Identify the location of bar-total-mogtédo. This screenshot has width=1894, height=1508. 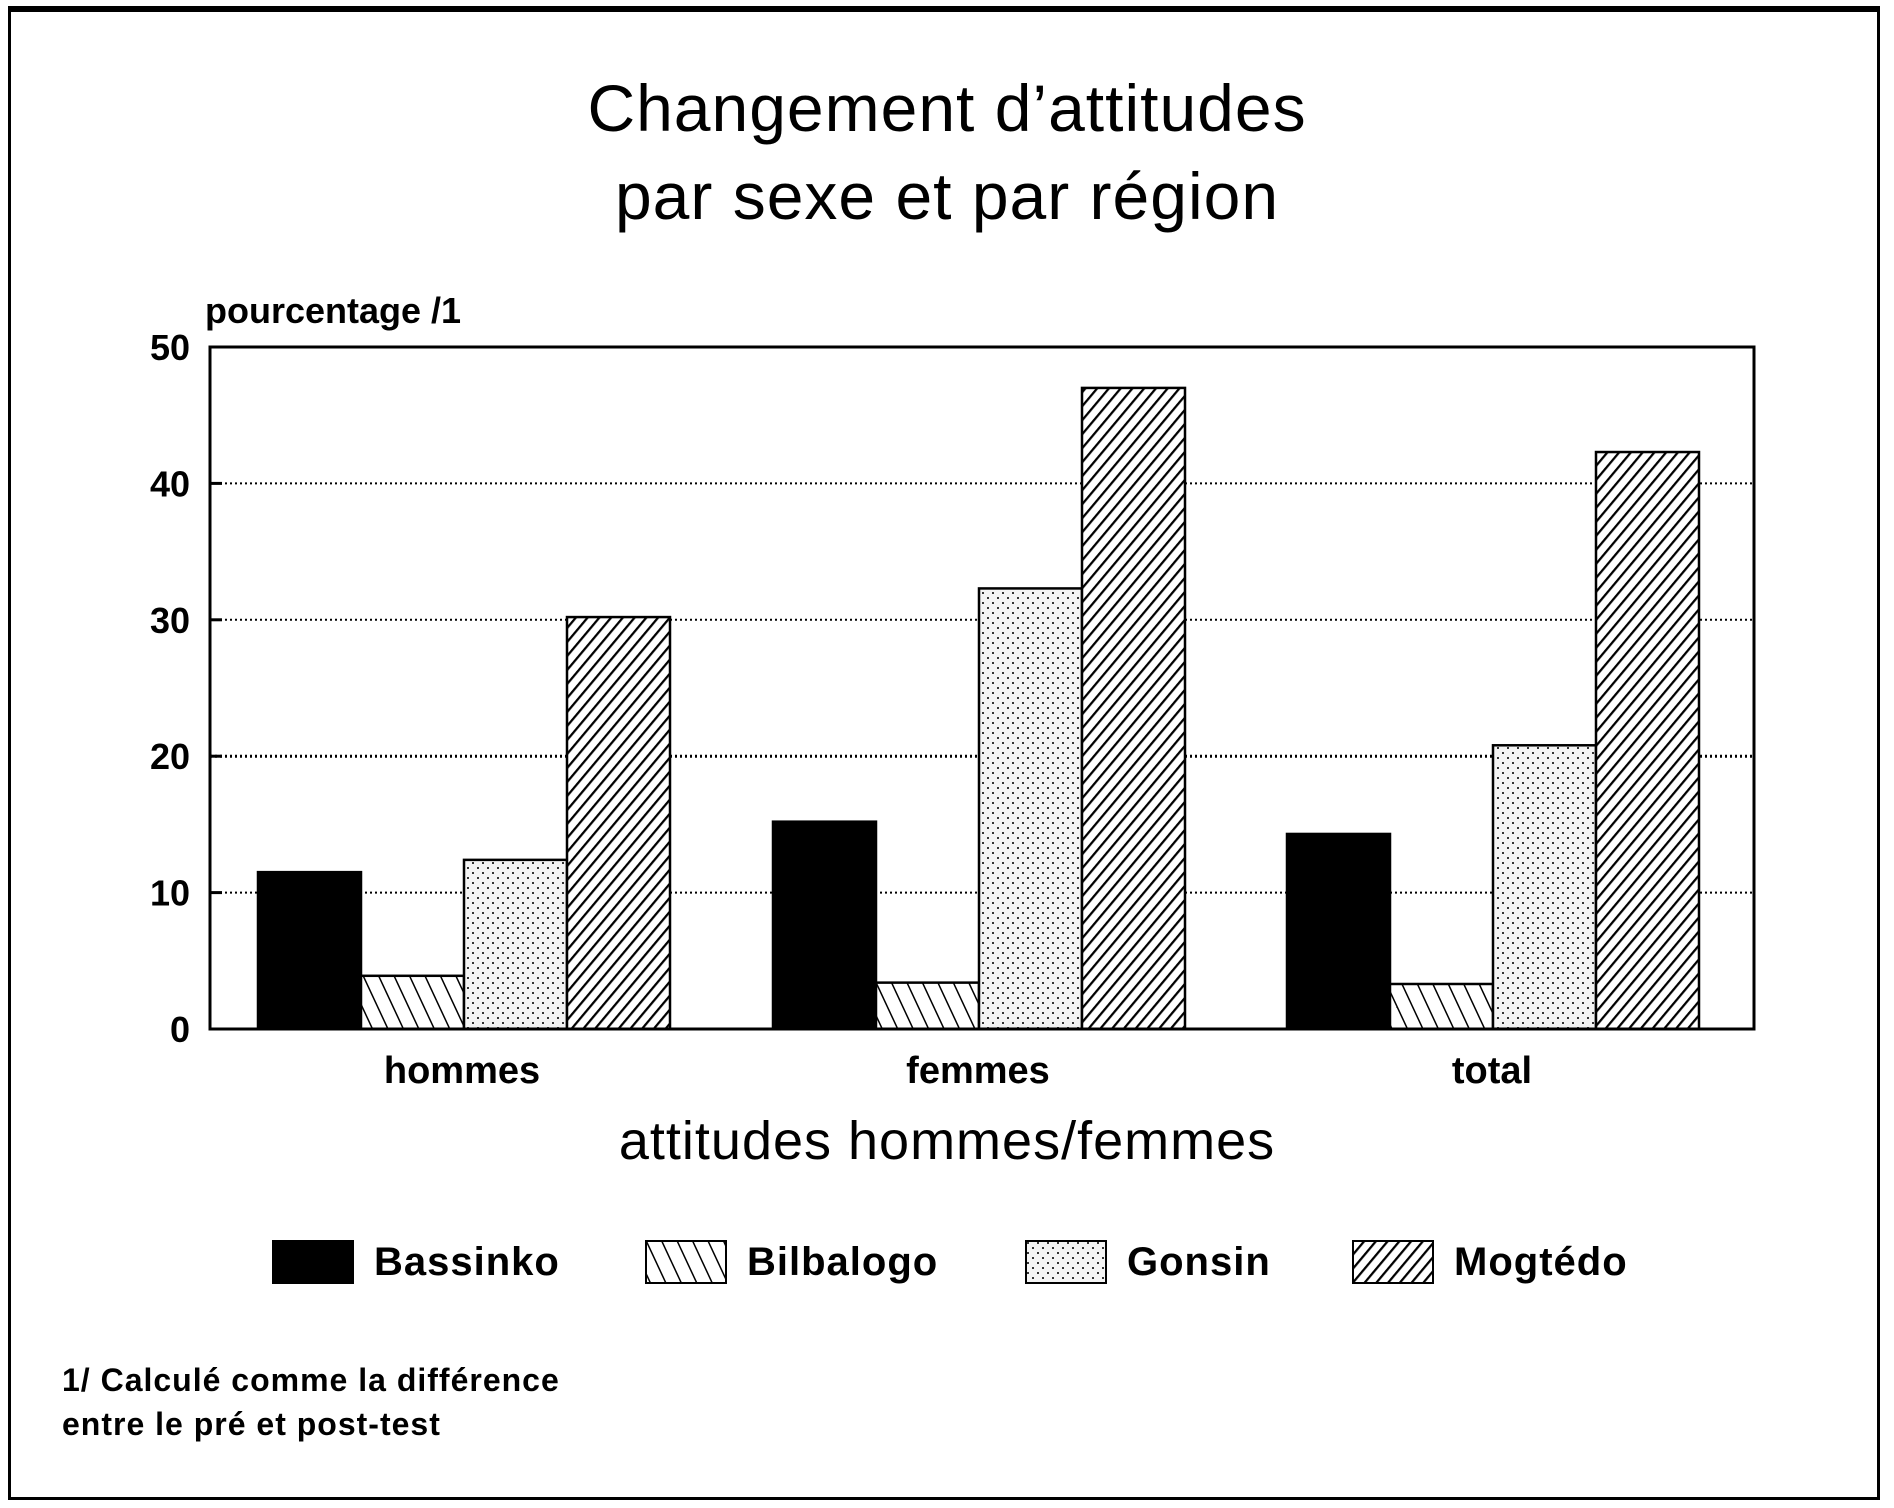
(1647, 740).